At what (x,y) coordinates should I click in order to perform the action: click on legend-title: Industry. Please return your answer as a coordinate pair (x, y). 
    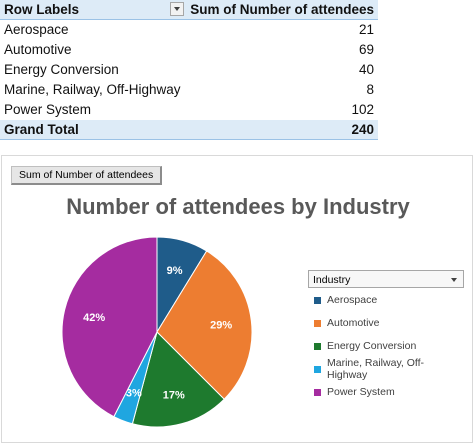
    Looking at the image, I should click on (332, 280).